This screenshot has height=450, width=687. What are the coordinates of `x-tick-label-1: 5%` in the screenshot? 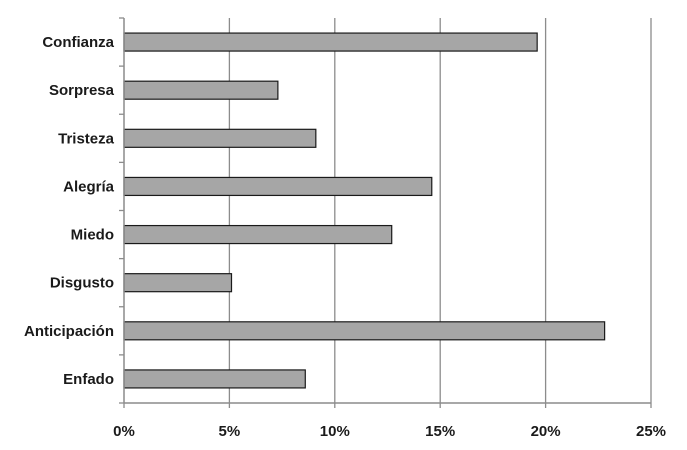 It's located at (230, 431).